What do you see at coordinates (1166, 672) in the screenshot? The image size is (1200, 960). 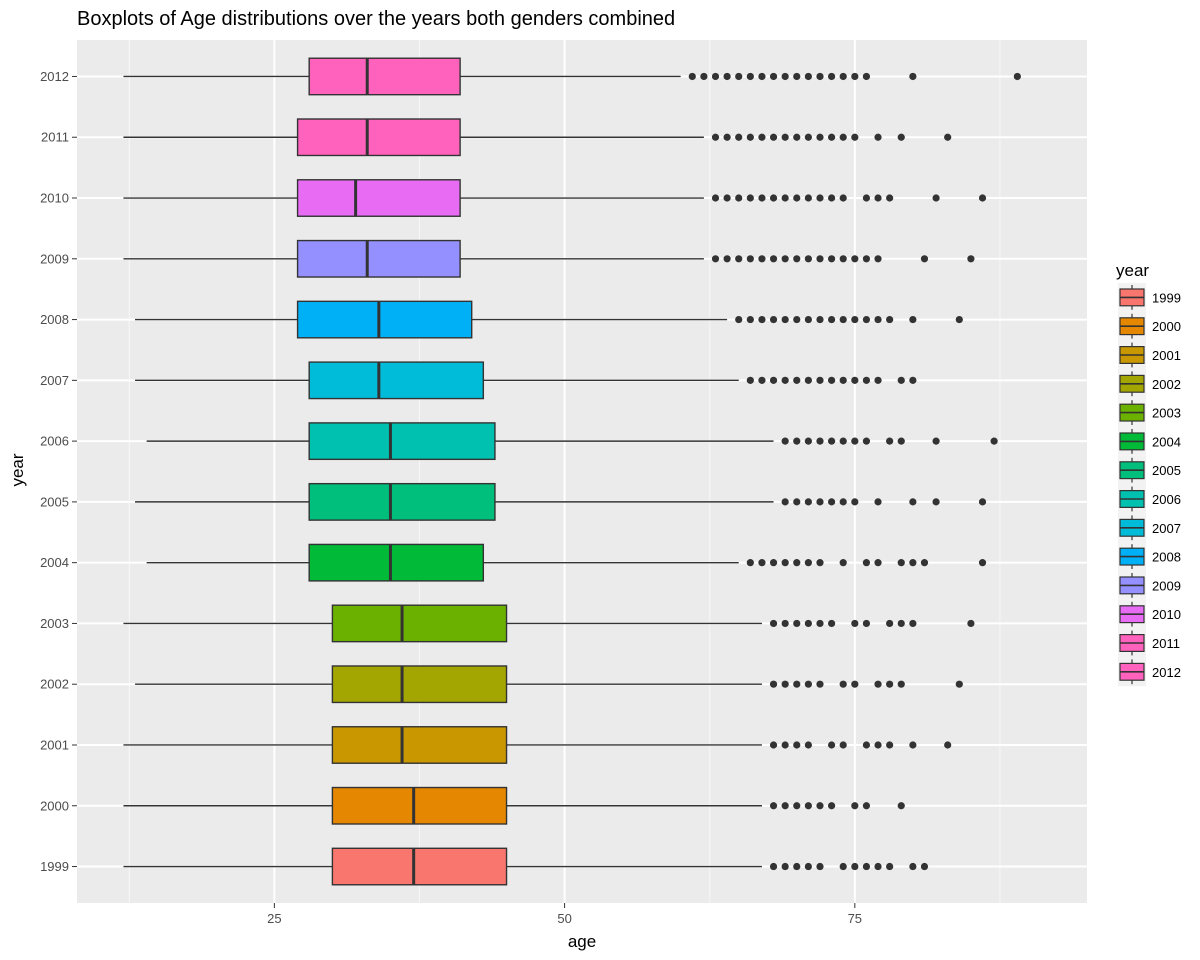 I see `legend-label: 2012` at bounding box center [1166, 672].